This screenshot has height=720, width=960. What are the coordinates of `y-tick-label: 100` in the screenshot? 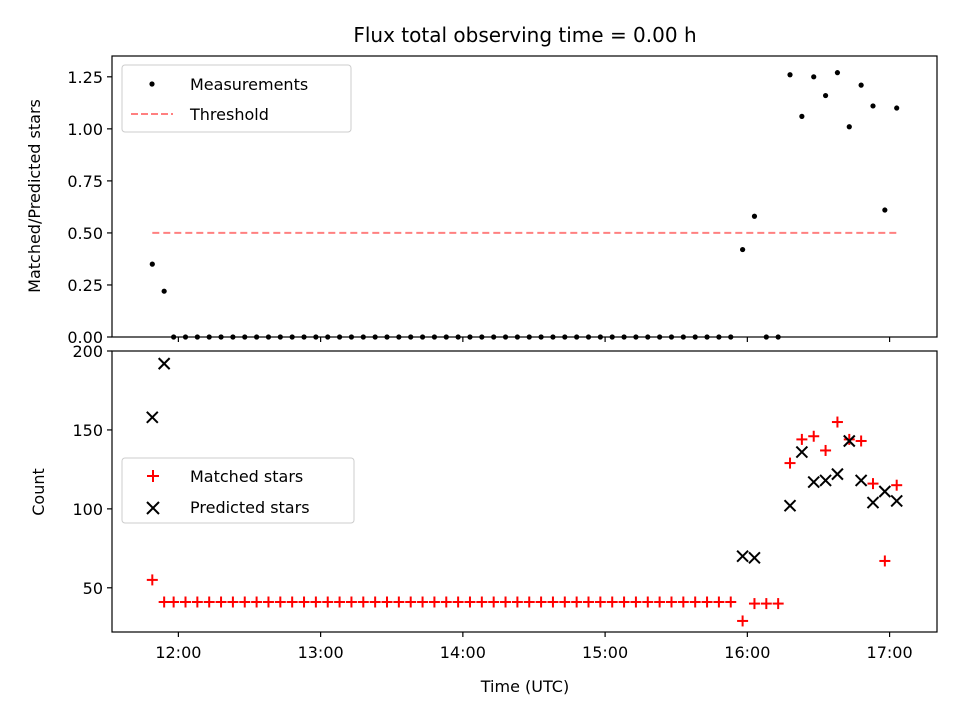 It's located at (87, 509).